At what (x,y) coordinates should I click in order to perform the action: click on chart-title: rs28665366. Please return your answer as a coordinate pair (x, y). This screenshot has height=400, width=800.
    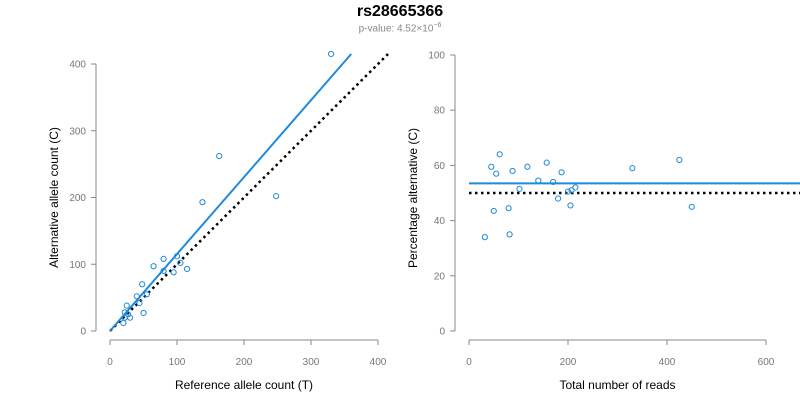
    Looking at the image, I should click on (400, 11).